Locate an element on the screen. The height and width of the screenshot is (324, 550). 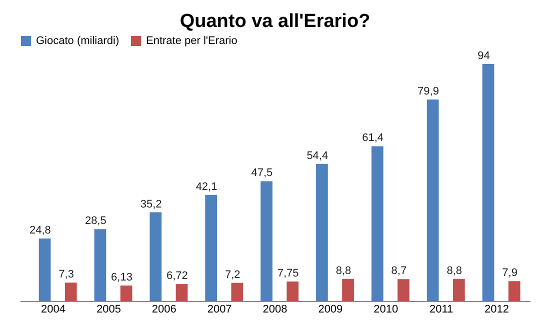
legend-label: Giocato (miliardi) is located at coordinates (78, 41).